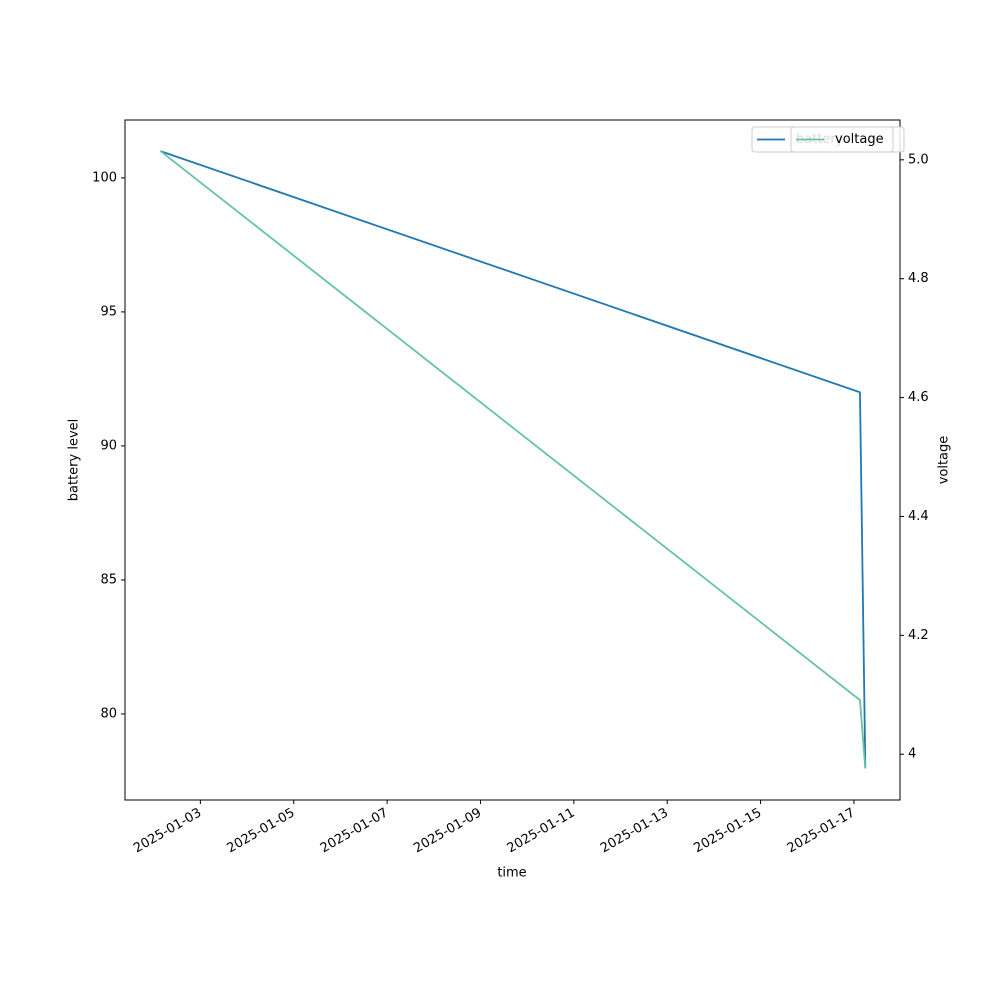 This screenshot has width=1000, height=1000. What do you see at coordinates (104, 177) in the screenshot?
I see `y-tick-label: 100` at bounding box center [104, 177].